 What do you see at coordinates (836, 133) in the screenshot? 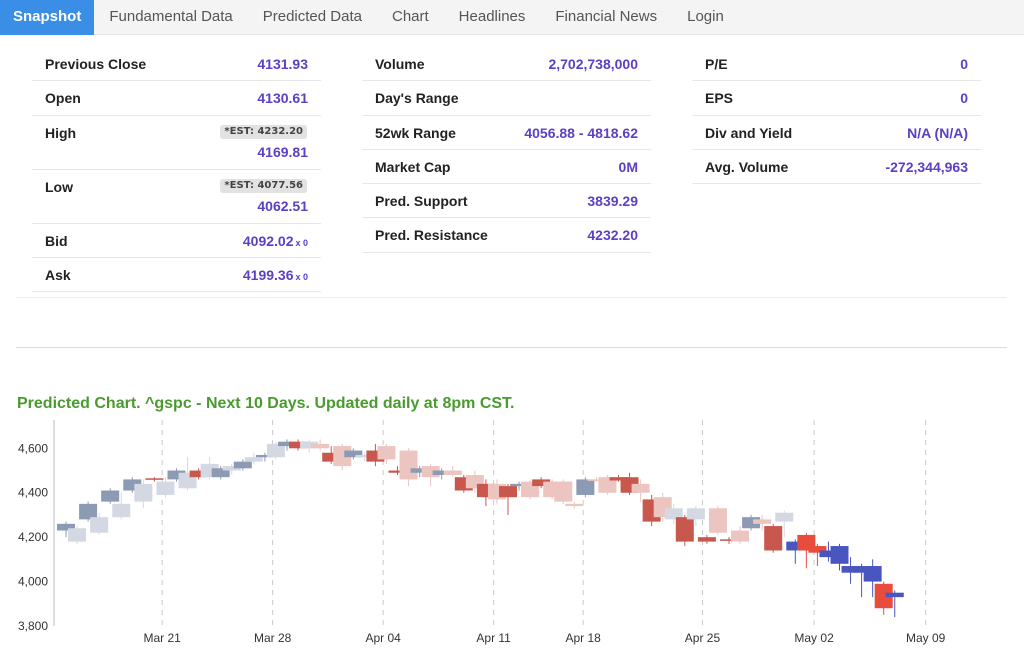
I see `stat-row: Div and Yield N/A (N/A)` at bounding box center [836, 133].